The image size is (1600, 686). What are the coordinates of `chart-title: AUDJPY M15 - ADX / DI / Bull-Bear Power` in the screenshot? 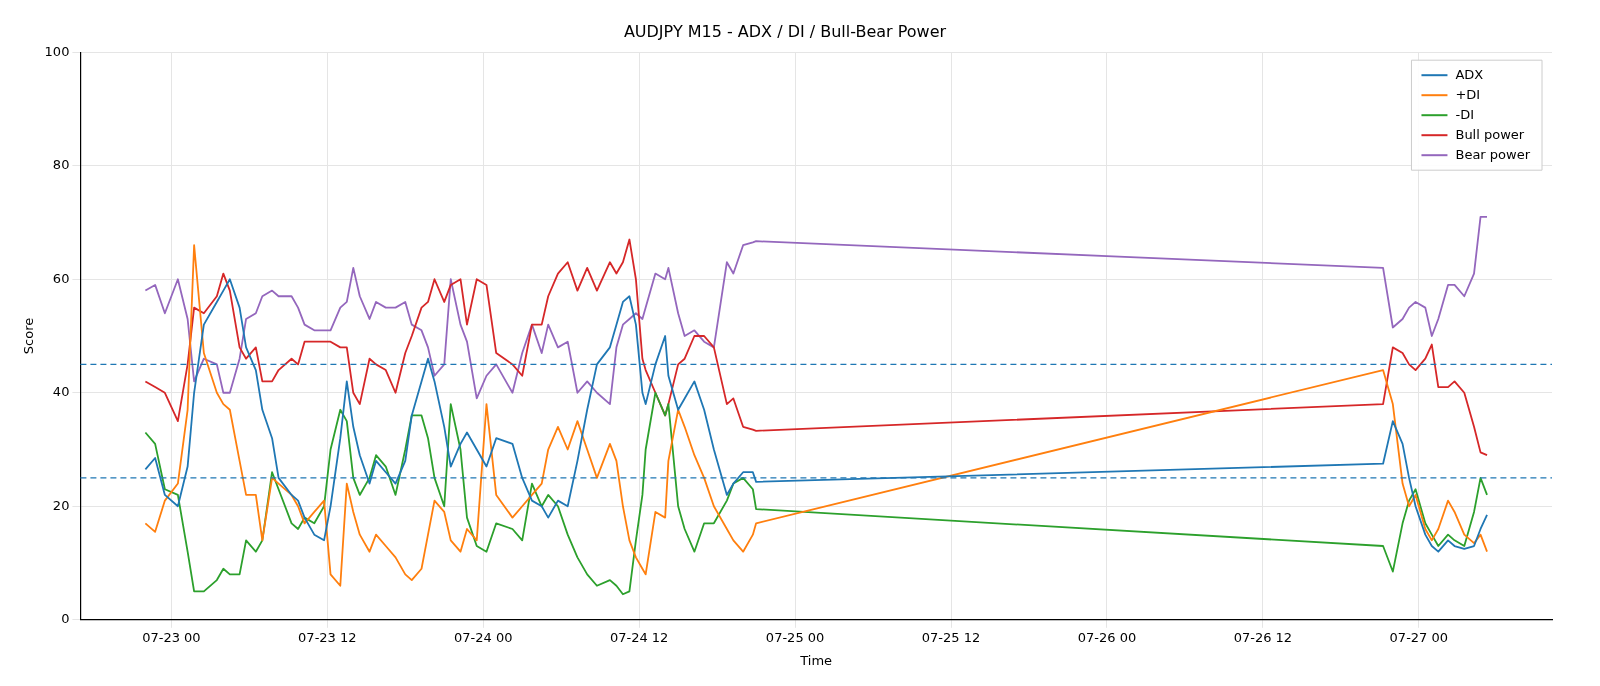 It's located at (785, 31).